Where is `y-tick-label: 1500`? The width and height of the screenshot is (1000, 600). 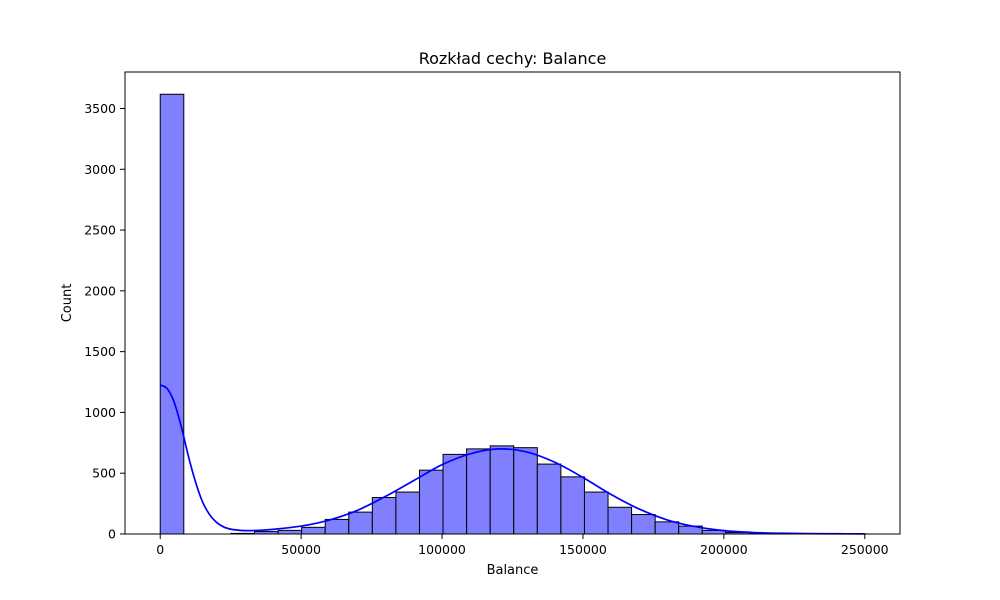
y-tick-label: 1500 is located at coordinates (100, 351).